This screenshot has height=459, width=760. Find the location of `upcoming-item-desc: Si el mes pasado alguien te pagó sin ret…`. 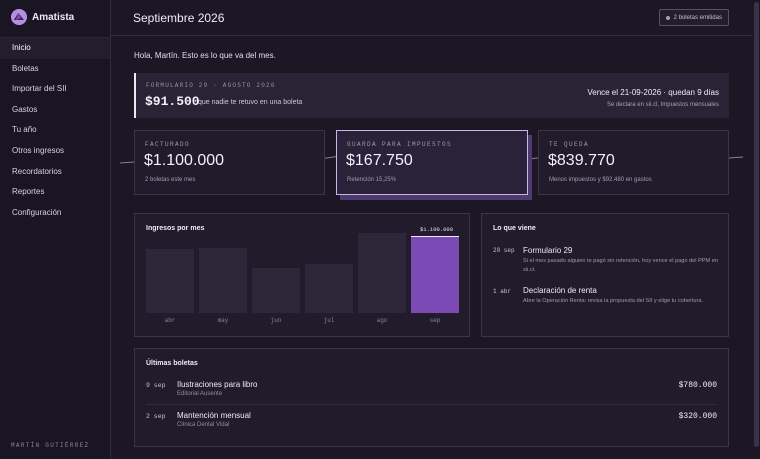

upcoming-item-desc: Si el mes pasado alguien te pagó sin ret… is located at coordinates (620, 265).